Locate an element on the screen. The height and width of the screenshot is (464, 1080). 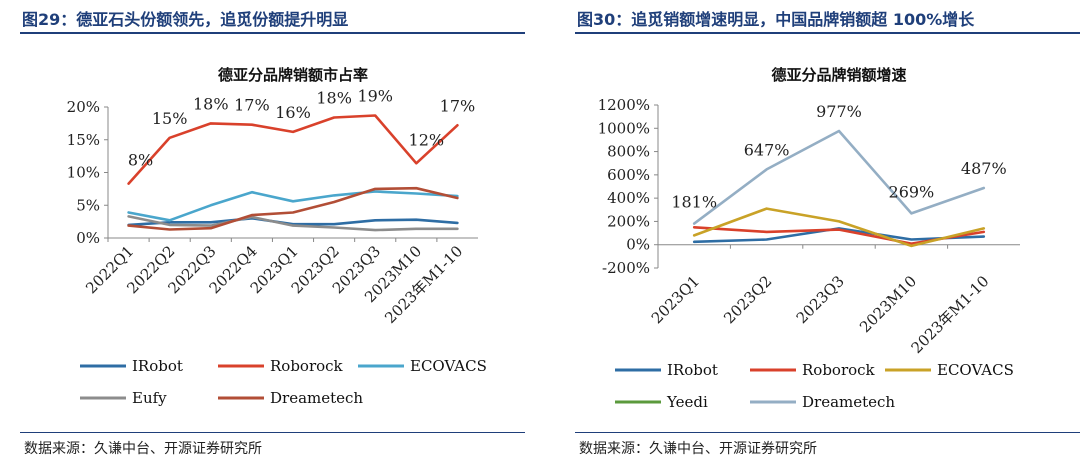
data-label: 269% is located at coordinates (912, 191).